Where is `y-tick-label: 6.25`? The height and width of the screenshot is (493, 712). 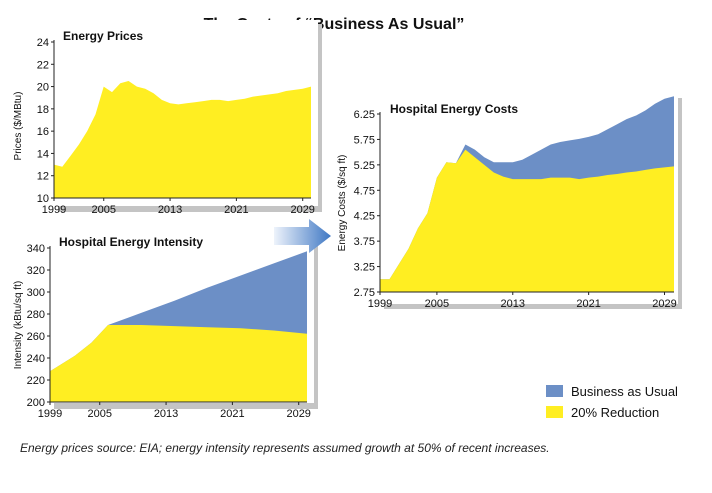 y-tick-label: 6.25 is located at coordinates (364, 115).